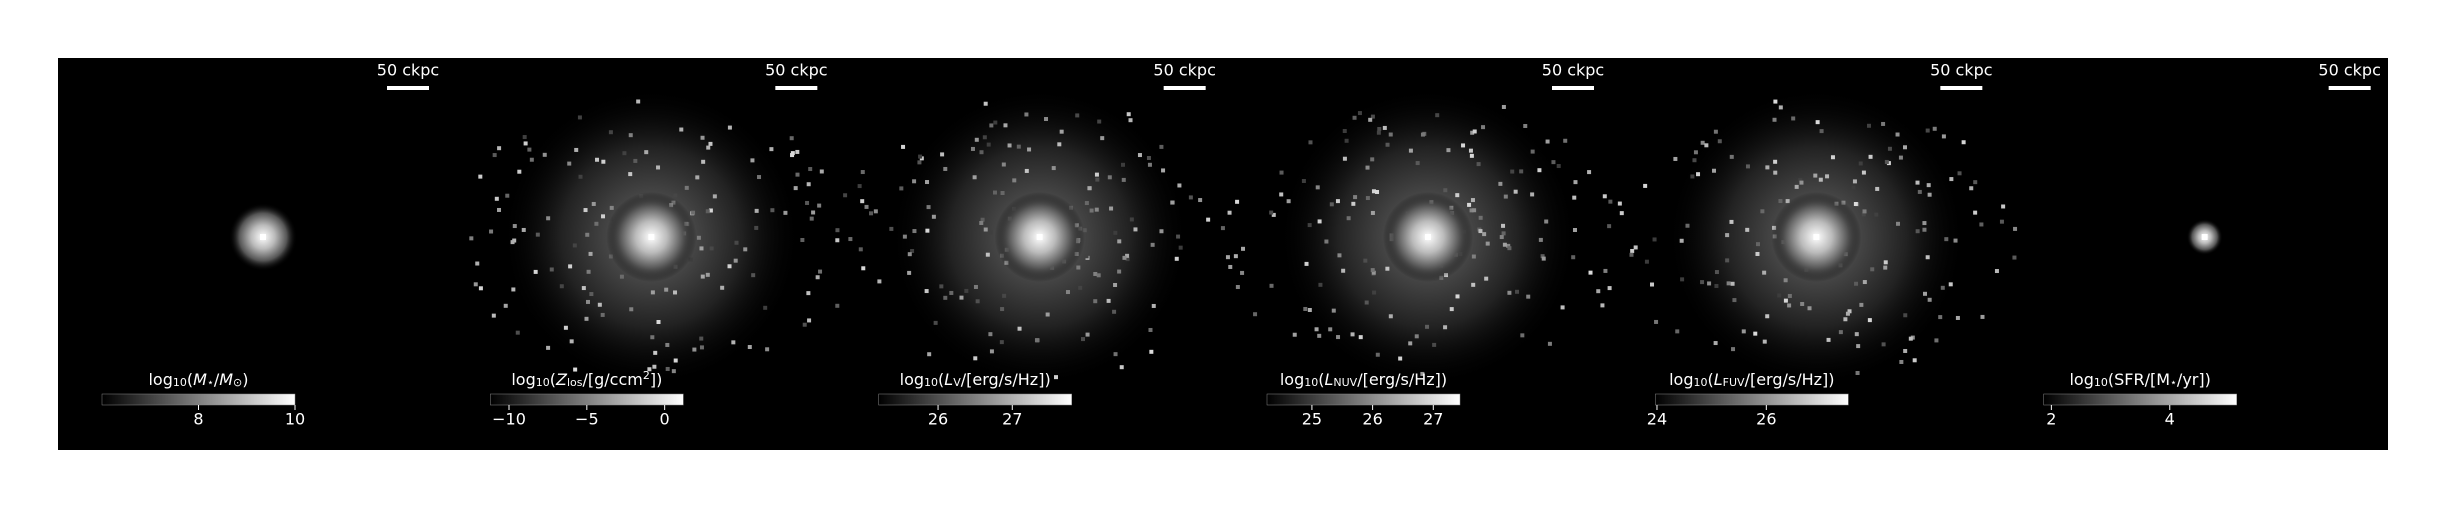 The width and height of the screenshot is (2444, 507). What do you see at coordinates (1752, 399) in the screenshot?
I see `colorbar` at bounding box center [1752, 399].